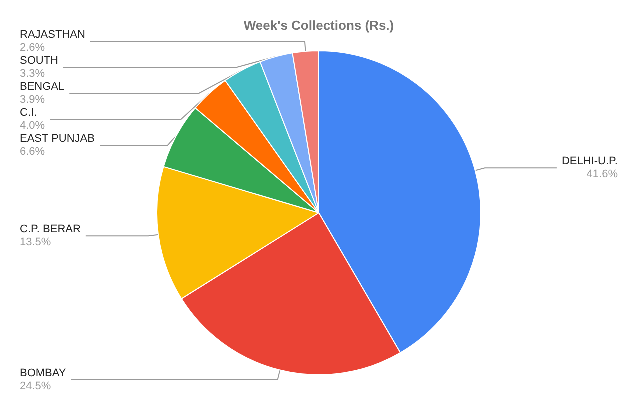 Image resolution: width=638 pixels, height=394 pixels. Describe the element at coordinates (602, 174) in the screenshot. I see `data-label: 41.6%` at that location.